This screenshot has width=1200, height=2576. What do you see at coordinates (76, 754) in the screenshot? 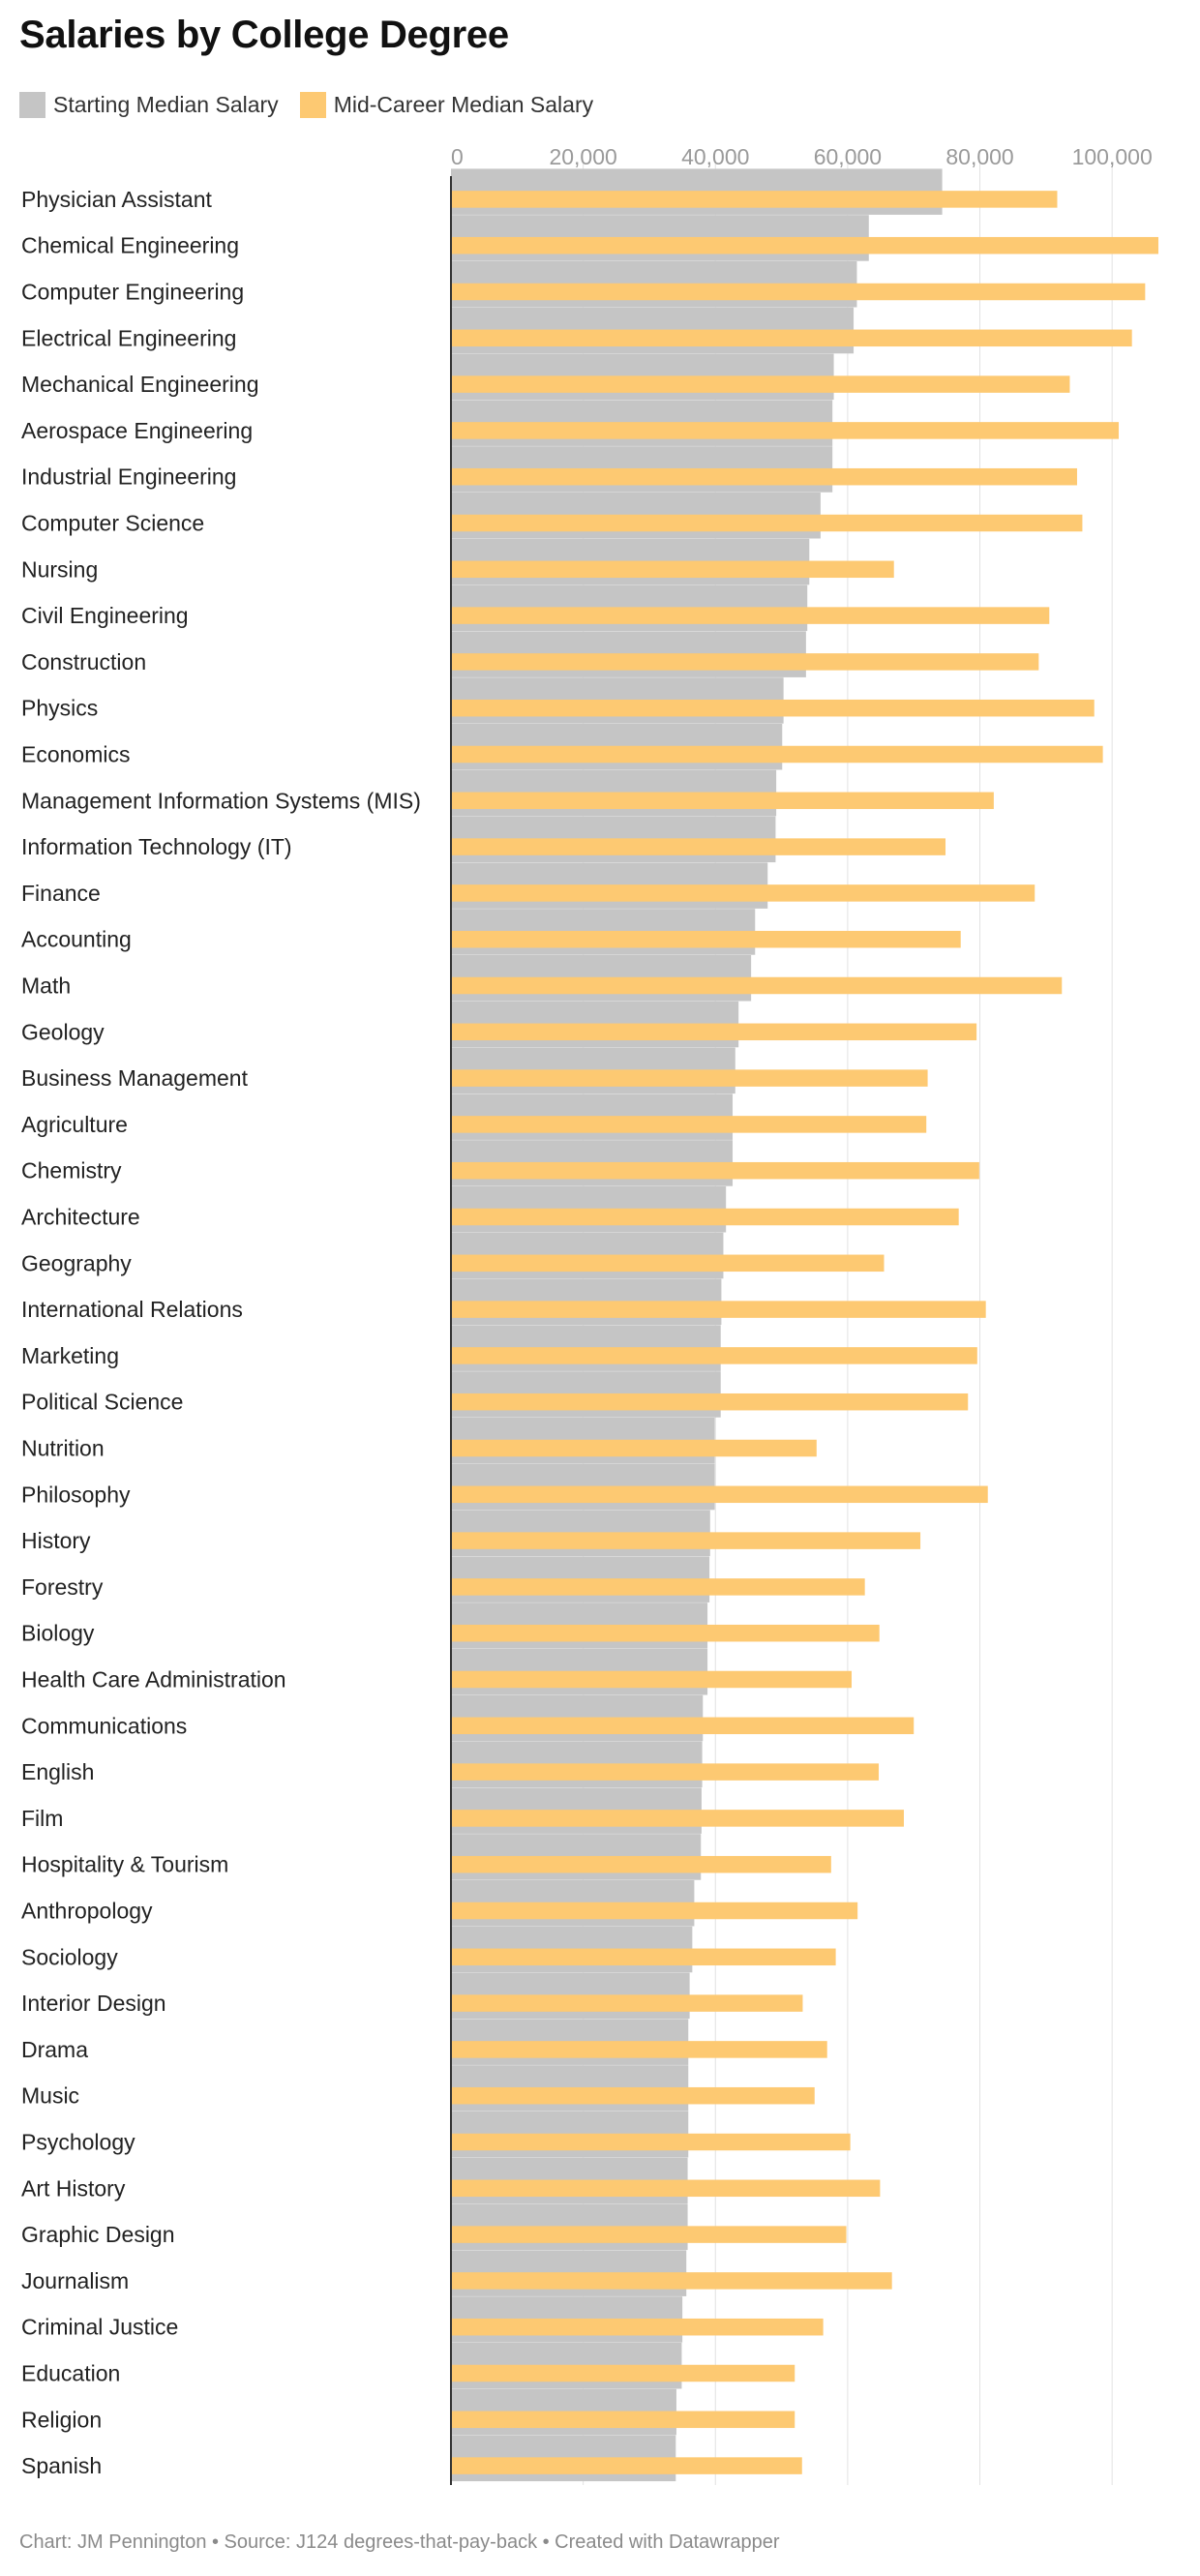
I see `category-label: Economics` at bounding box center [76, 754].